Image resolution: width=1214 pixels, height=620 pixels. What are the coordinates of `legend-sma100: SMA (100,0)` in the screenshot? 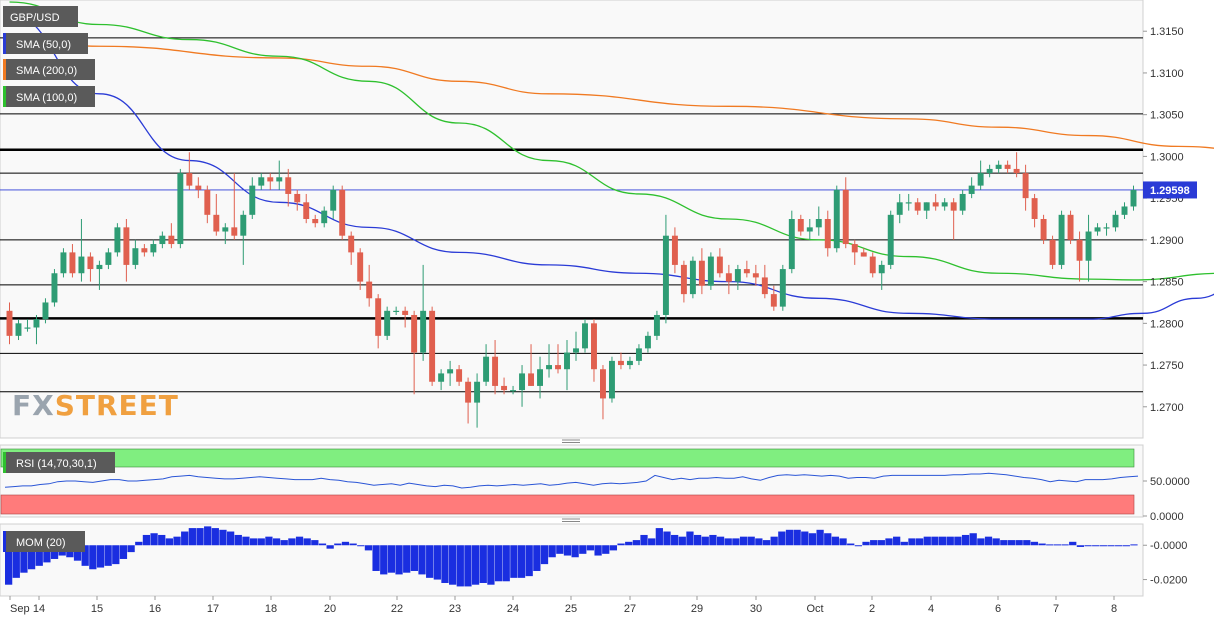 It's located at (49, 96).